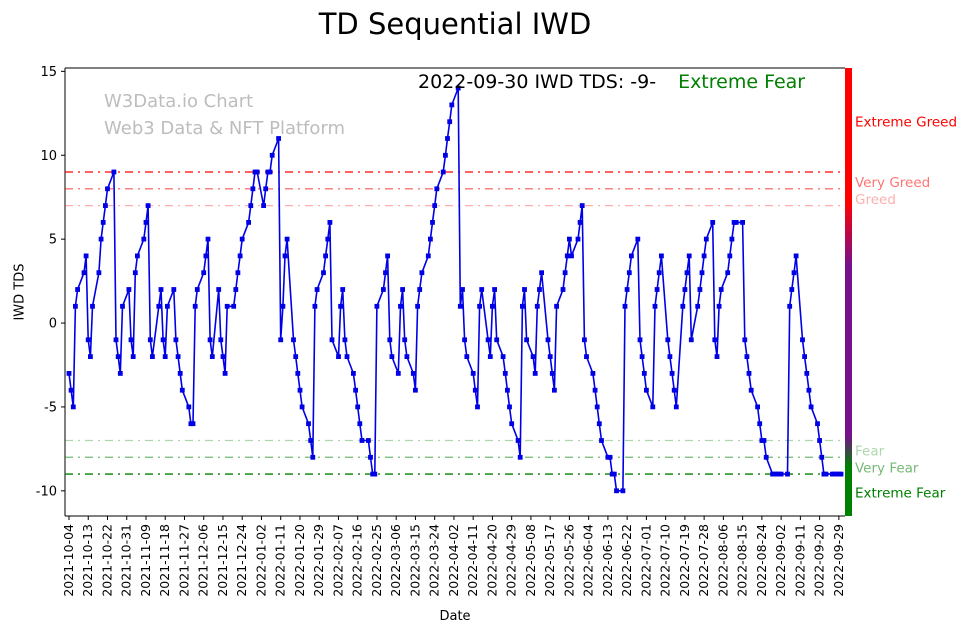  Describe the element at coordinates (626, 560) in the screenshot. I see `x-tick-label: 2022-06-22` at that location.